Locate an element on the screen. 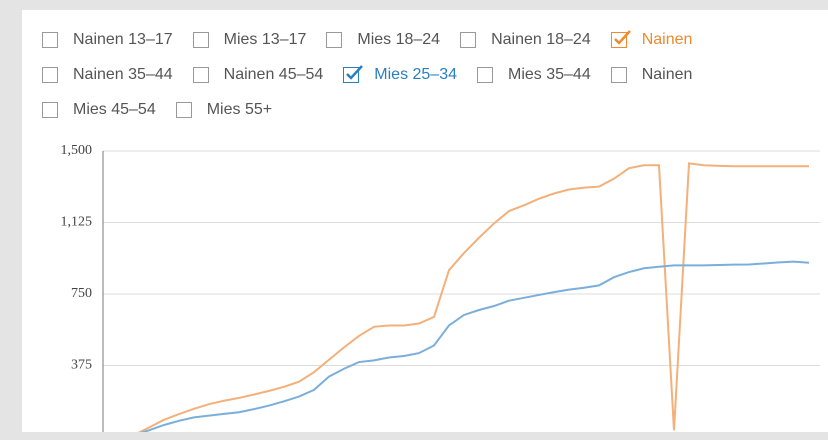 The image size is (828, 440). filter-label: Mies 18–24 is located at coordinates (399, 39).